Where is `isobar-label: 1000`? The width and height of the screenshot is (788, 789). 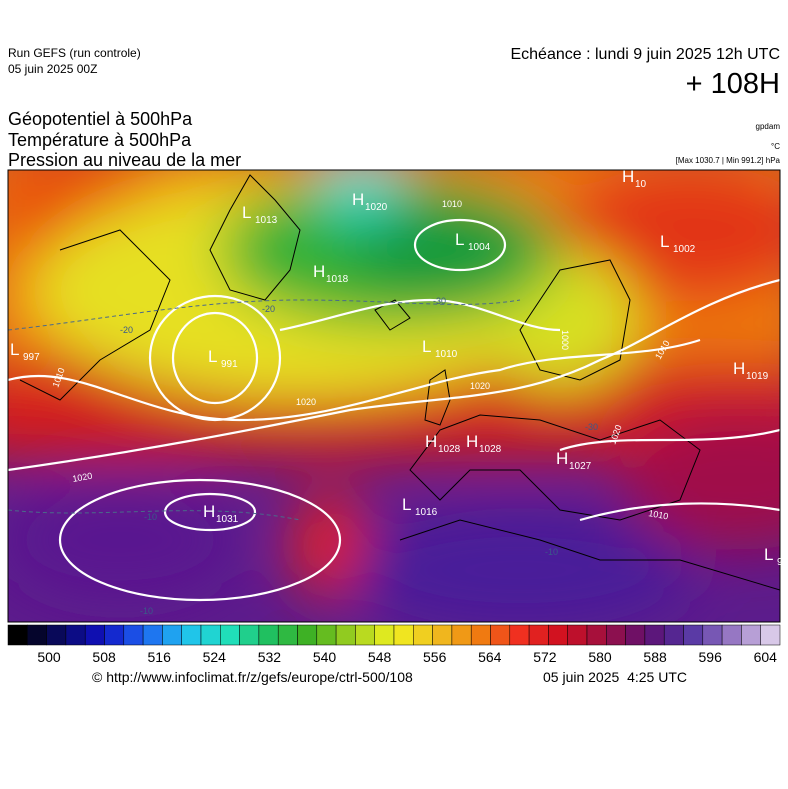
isobar-label: 1000 is located at coordinates (565, 340).